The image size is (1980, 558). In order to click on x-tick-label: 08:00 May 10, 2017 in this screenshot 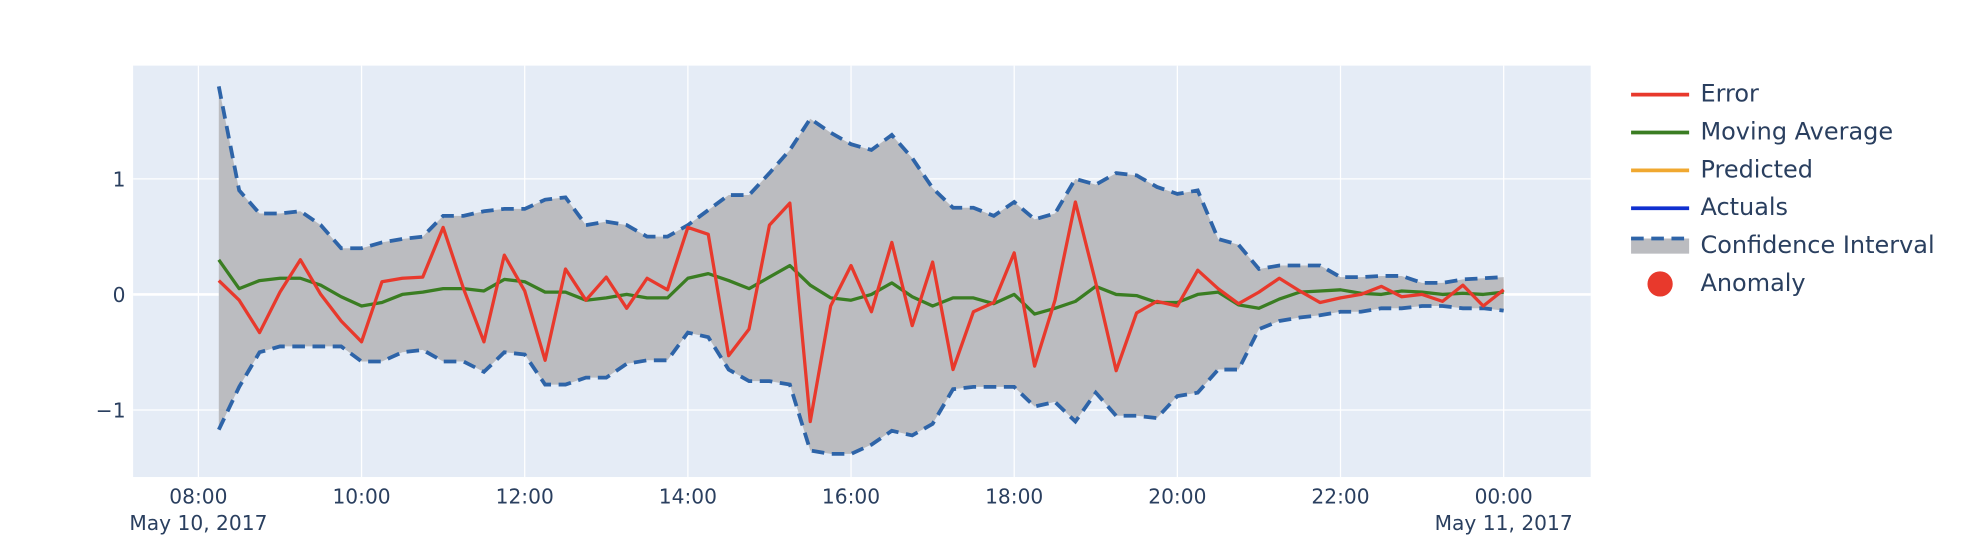, I will do `click(198, 510)`.